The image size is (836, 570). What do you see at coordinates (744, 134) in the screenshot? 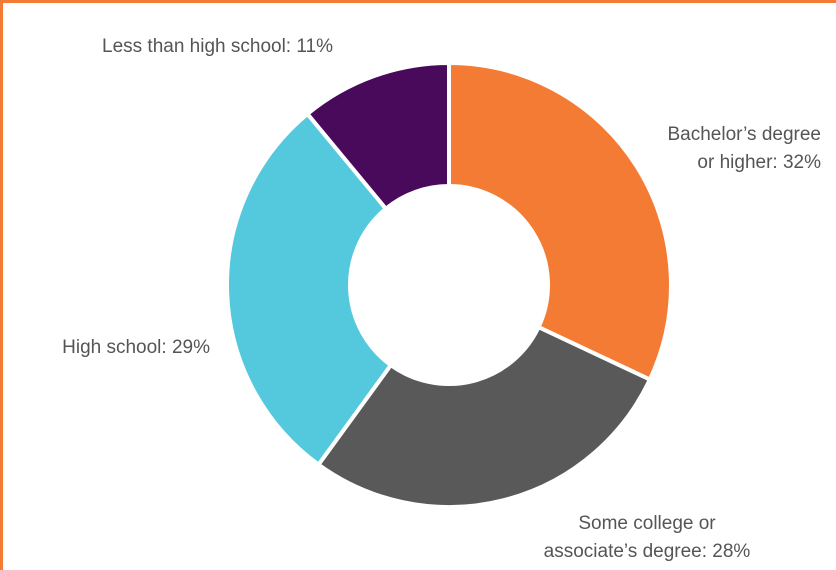
I see `slice-label-line: Bachelor’s degree` at bounding box center [744, 134].